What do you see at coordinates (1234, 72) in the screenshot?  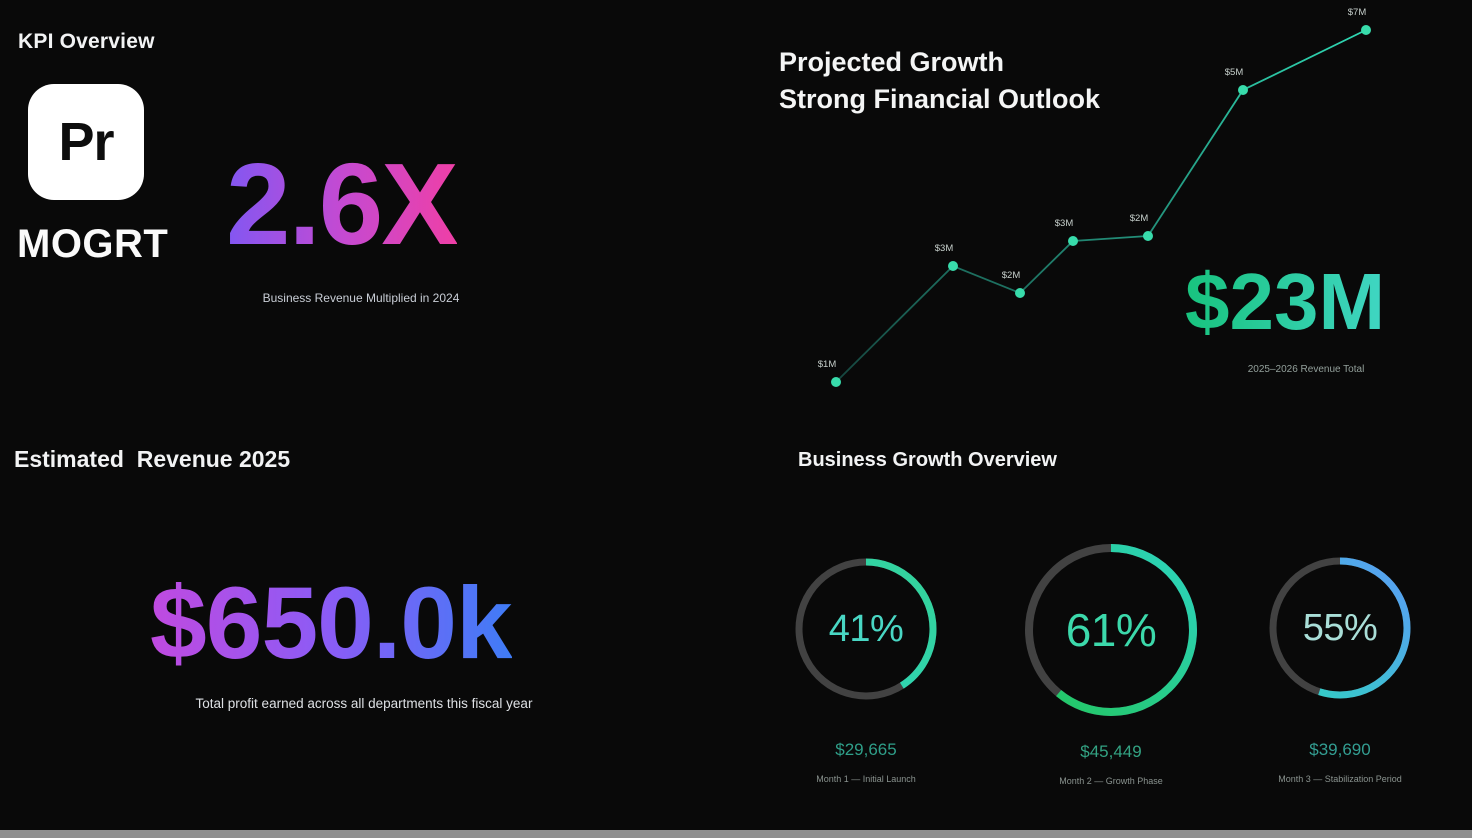 I see `chart-point-label: $5M` at bounding box center [1234, 72].